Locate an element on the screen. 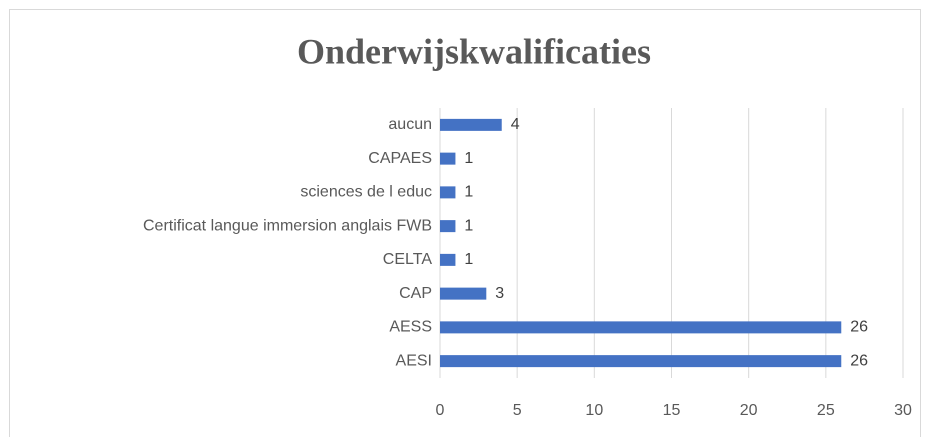 The image size is (931, 437). y-tick-label: AESI is located at coordinates (414, 360).